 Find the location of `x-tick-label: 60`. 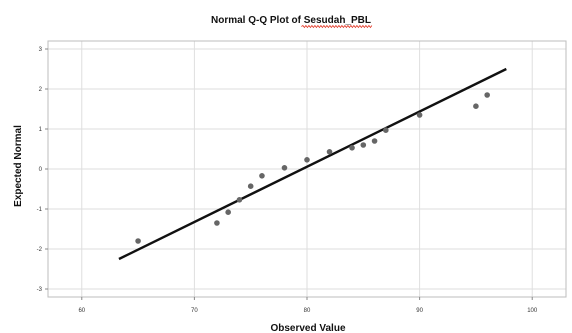

x-tick-label: 60 is located at coordinates (81, 311).